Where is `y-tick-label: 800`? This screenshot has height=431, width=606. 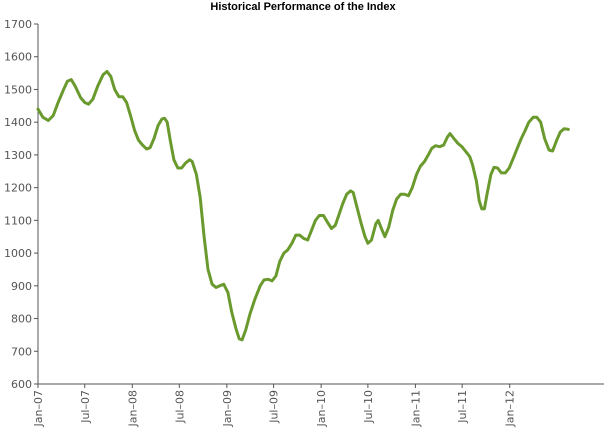 y-tick-label: 800 is located at coordinates (21, 319).